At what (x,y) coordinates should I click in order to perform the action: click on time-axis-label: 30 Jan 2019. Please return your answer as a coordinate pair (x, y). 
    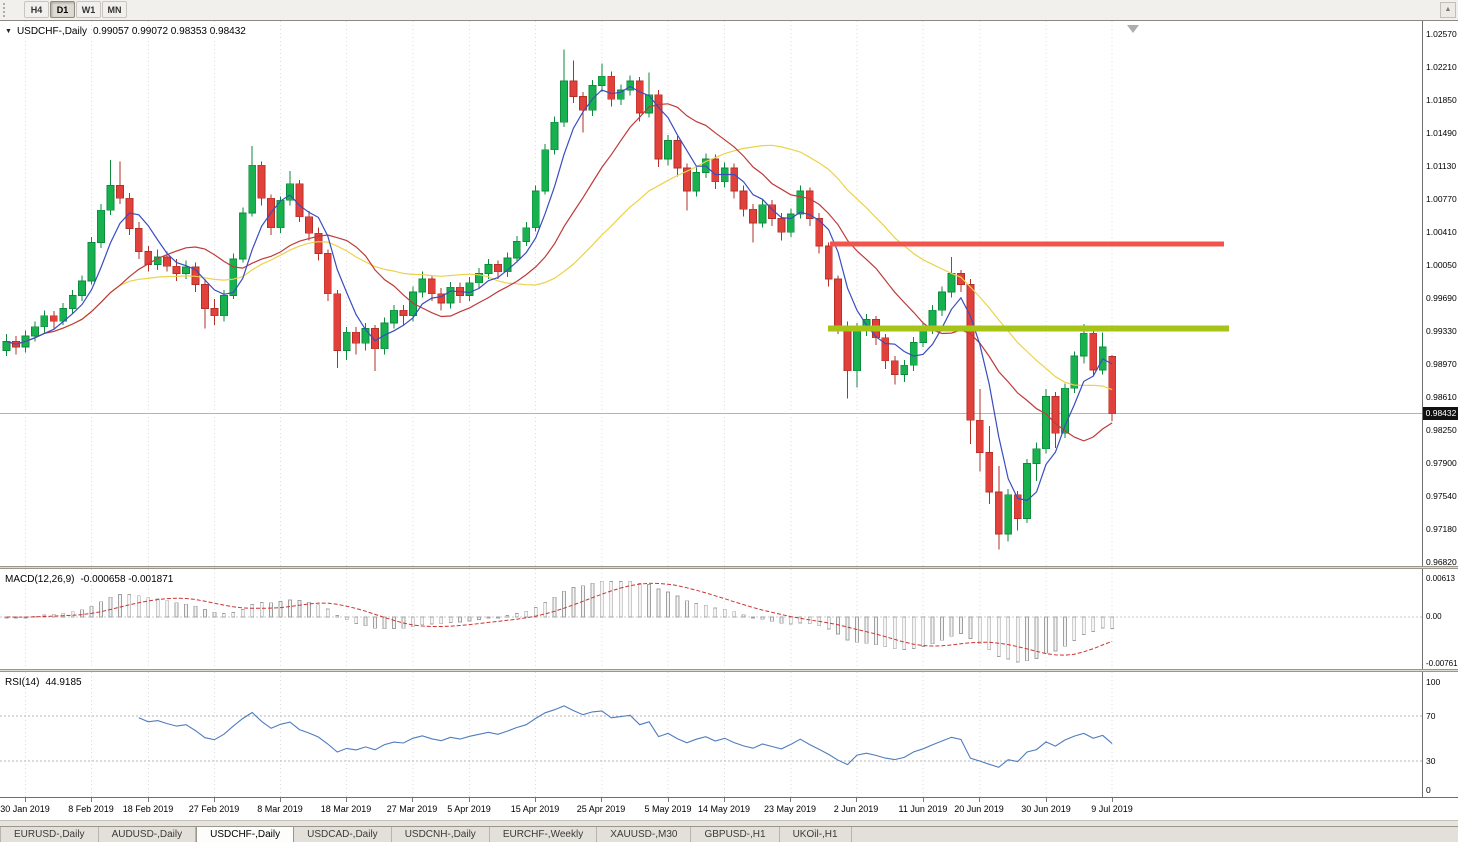
    Looking at the image, I should click on (25, 809).